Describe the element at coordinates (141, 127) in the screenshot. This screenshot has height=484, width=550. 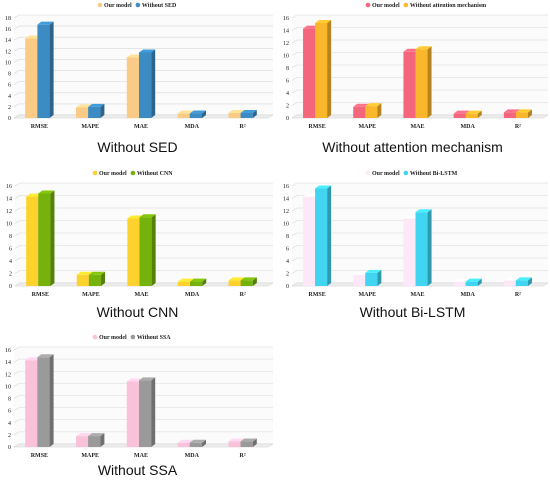
I see `x-tick-label: MAE` at that location.